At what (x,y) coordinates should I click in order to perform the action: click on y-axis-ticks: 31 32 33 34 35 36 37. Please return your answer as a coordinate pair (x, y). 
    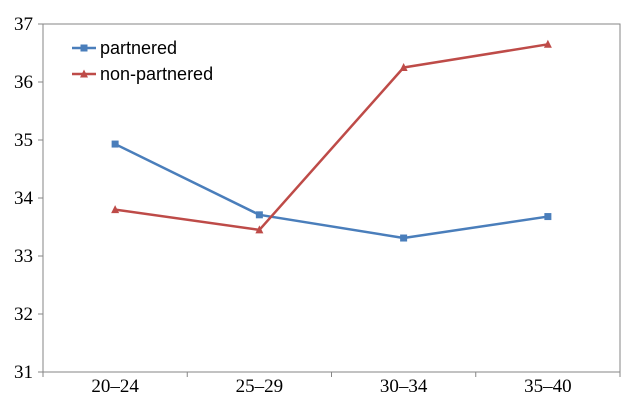
    Looking at the image, I should click on (28, 198).